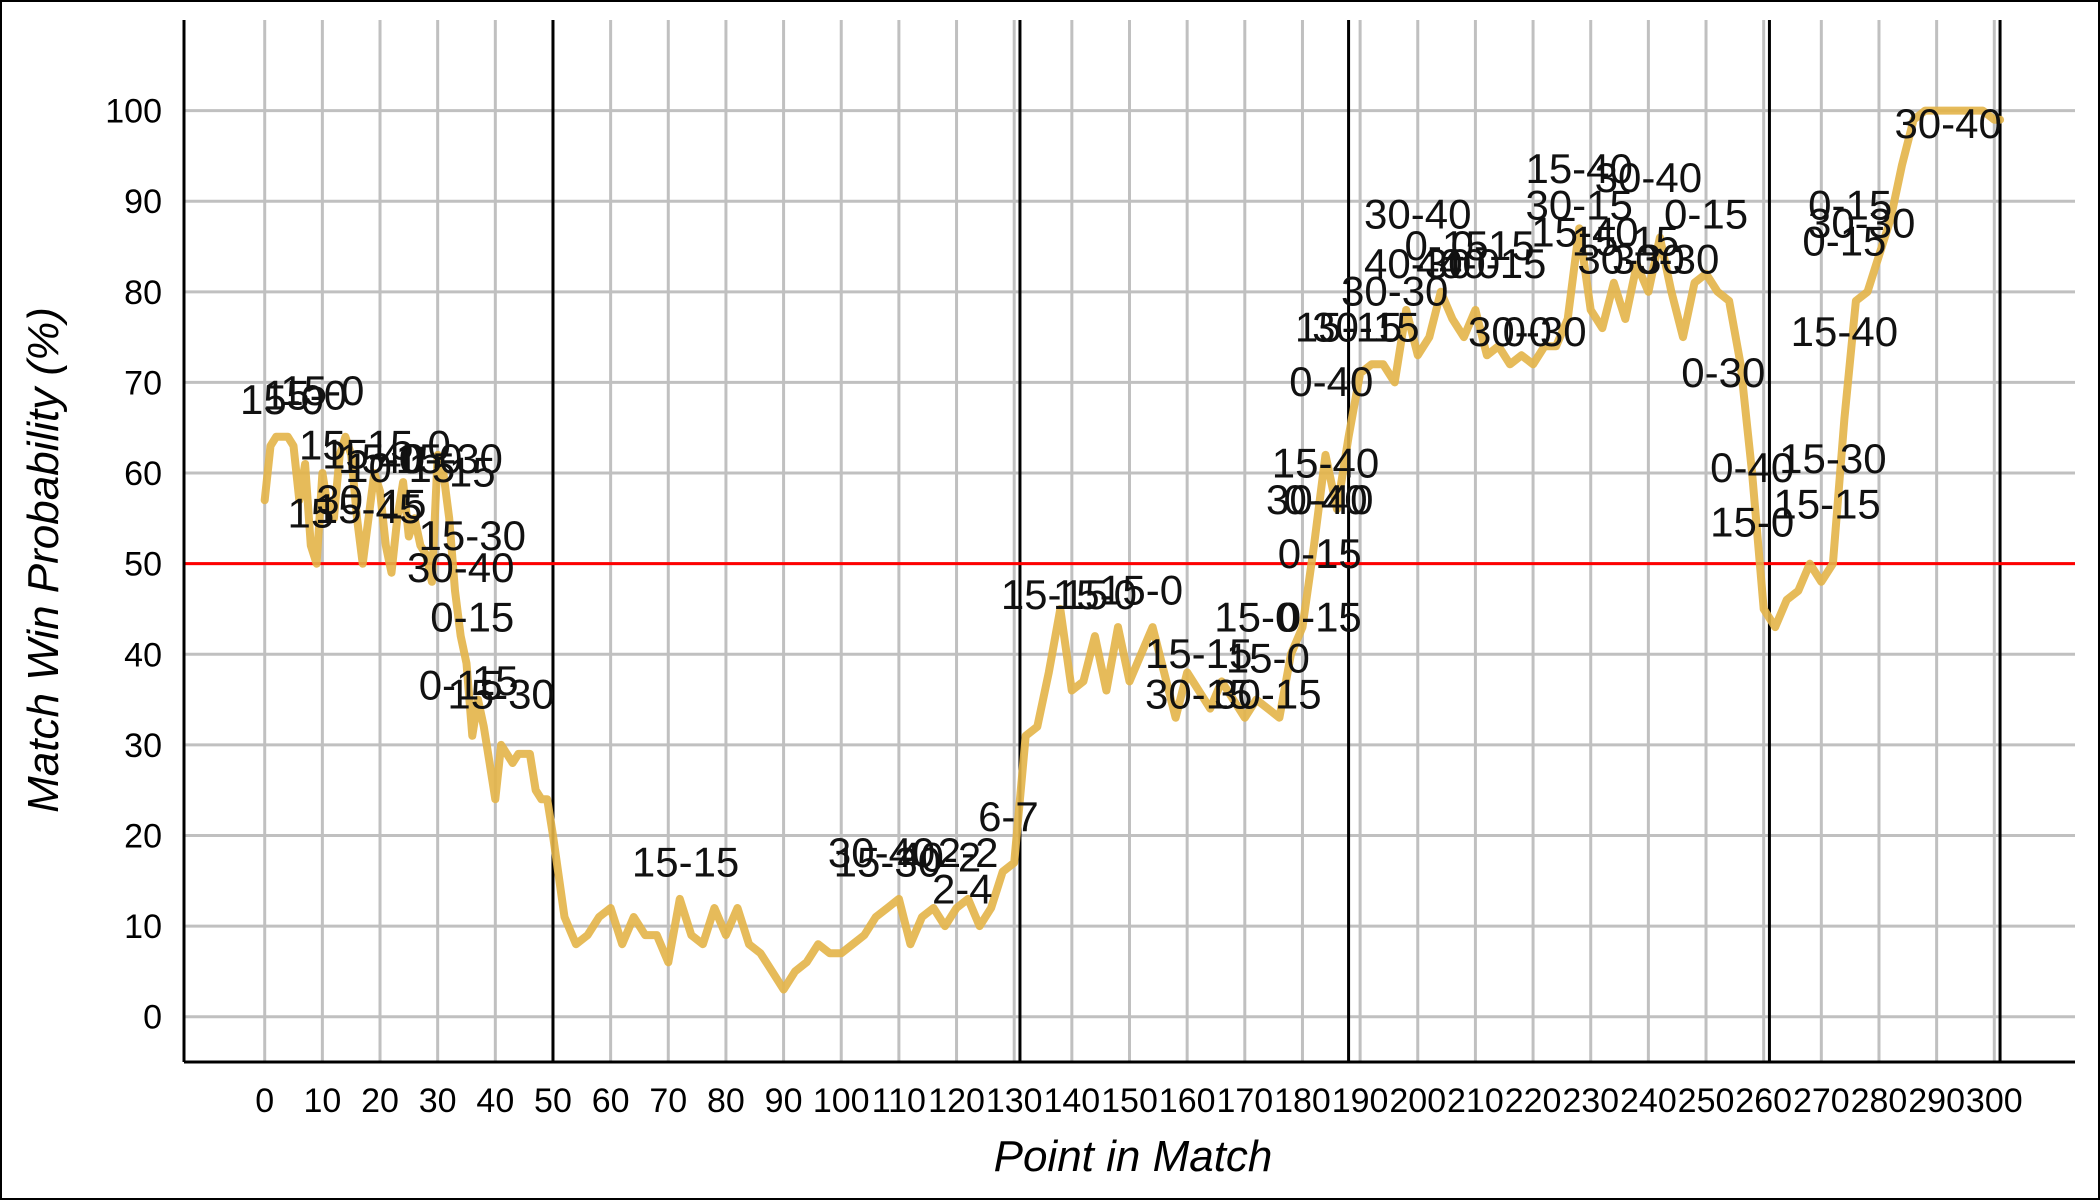  Describe the element at coordinates (322, 1101) in the screenshot. I see `x-tick-label: 10` at that location.